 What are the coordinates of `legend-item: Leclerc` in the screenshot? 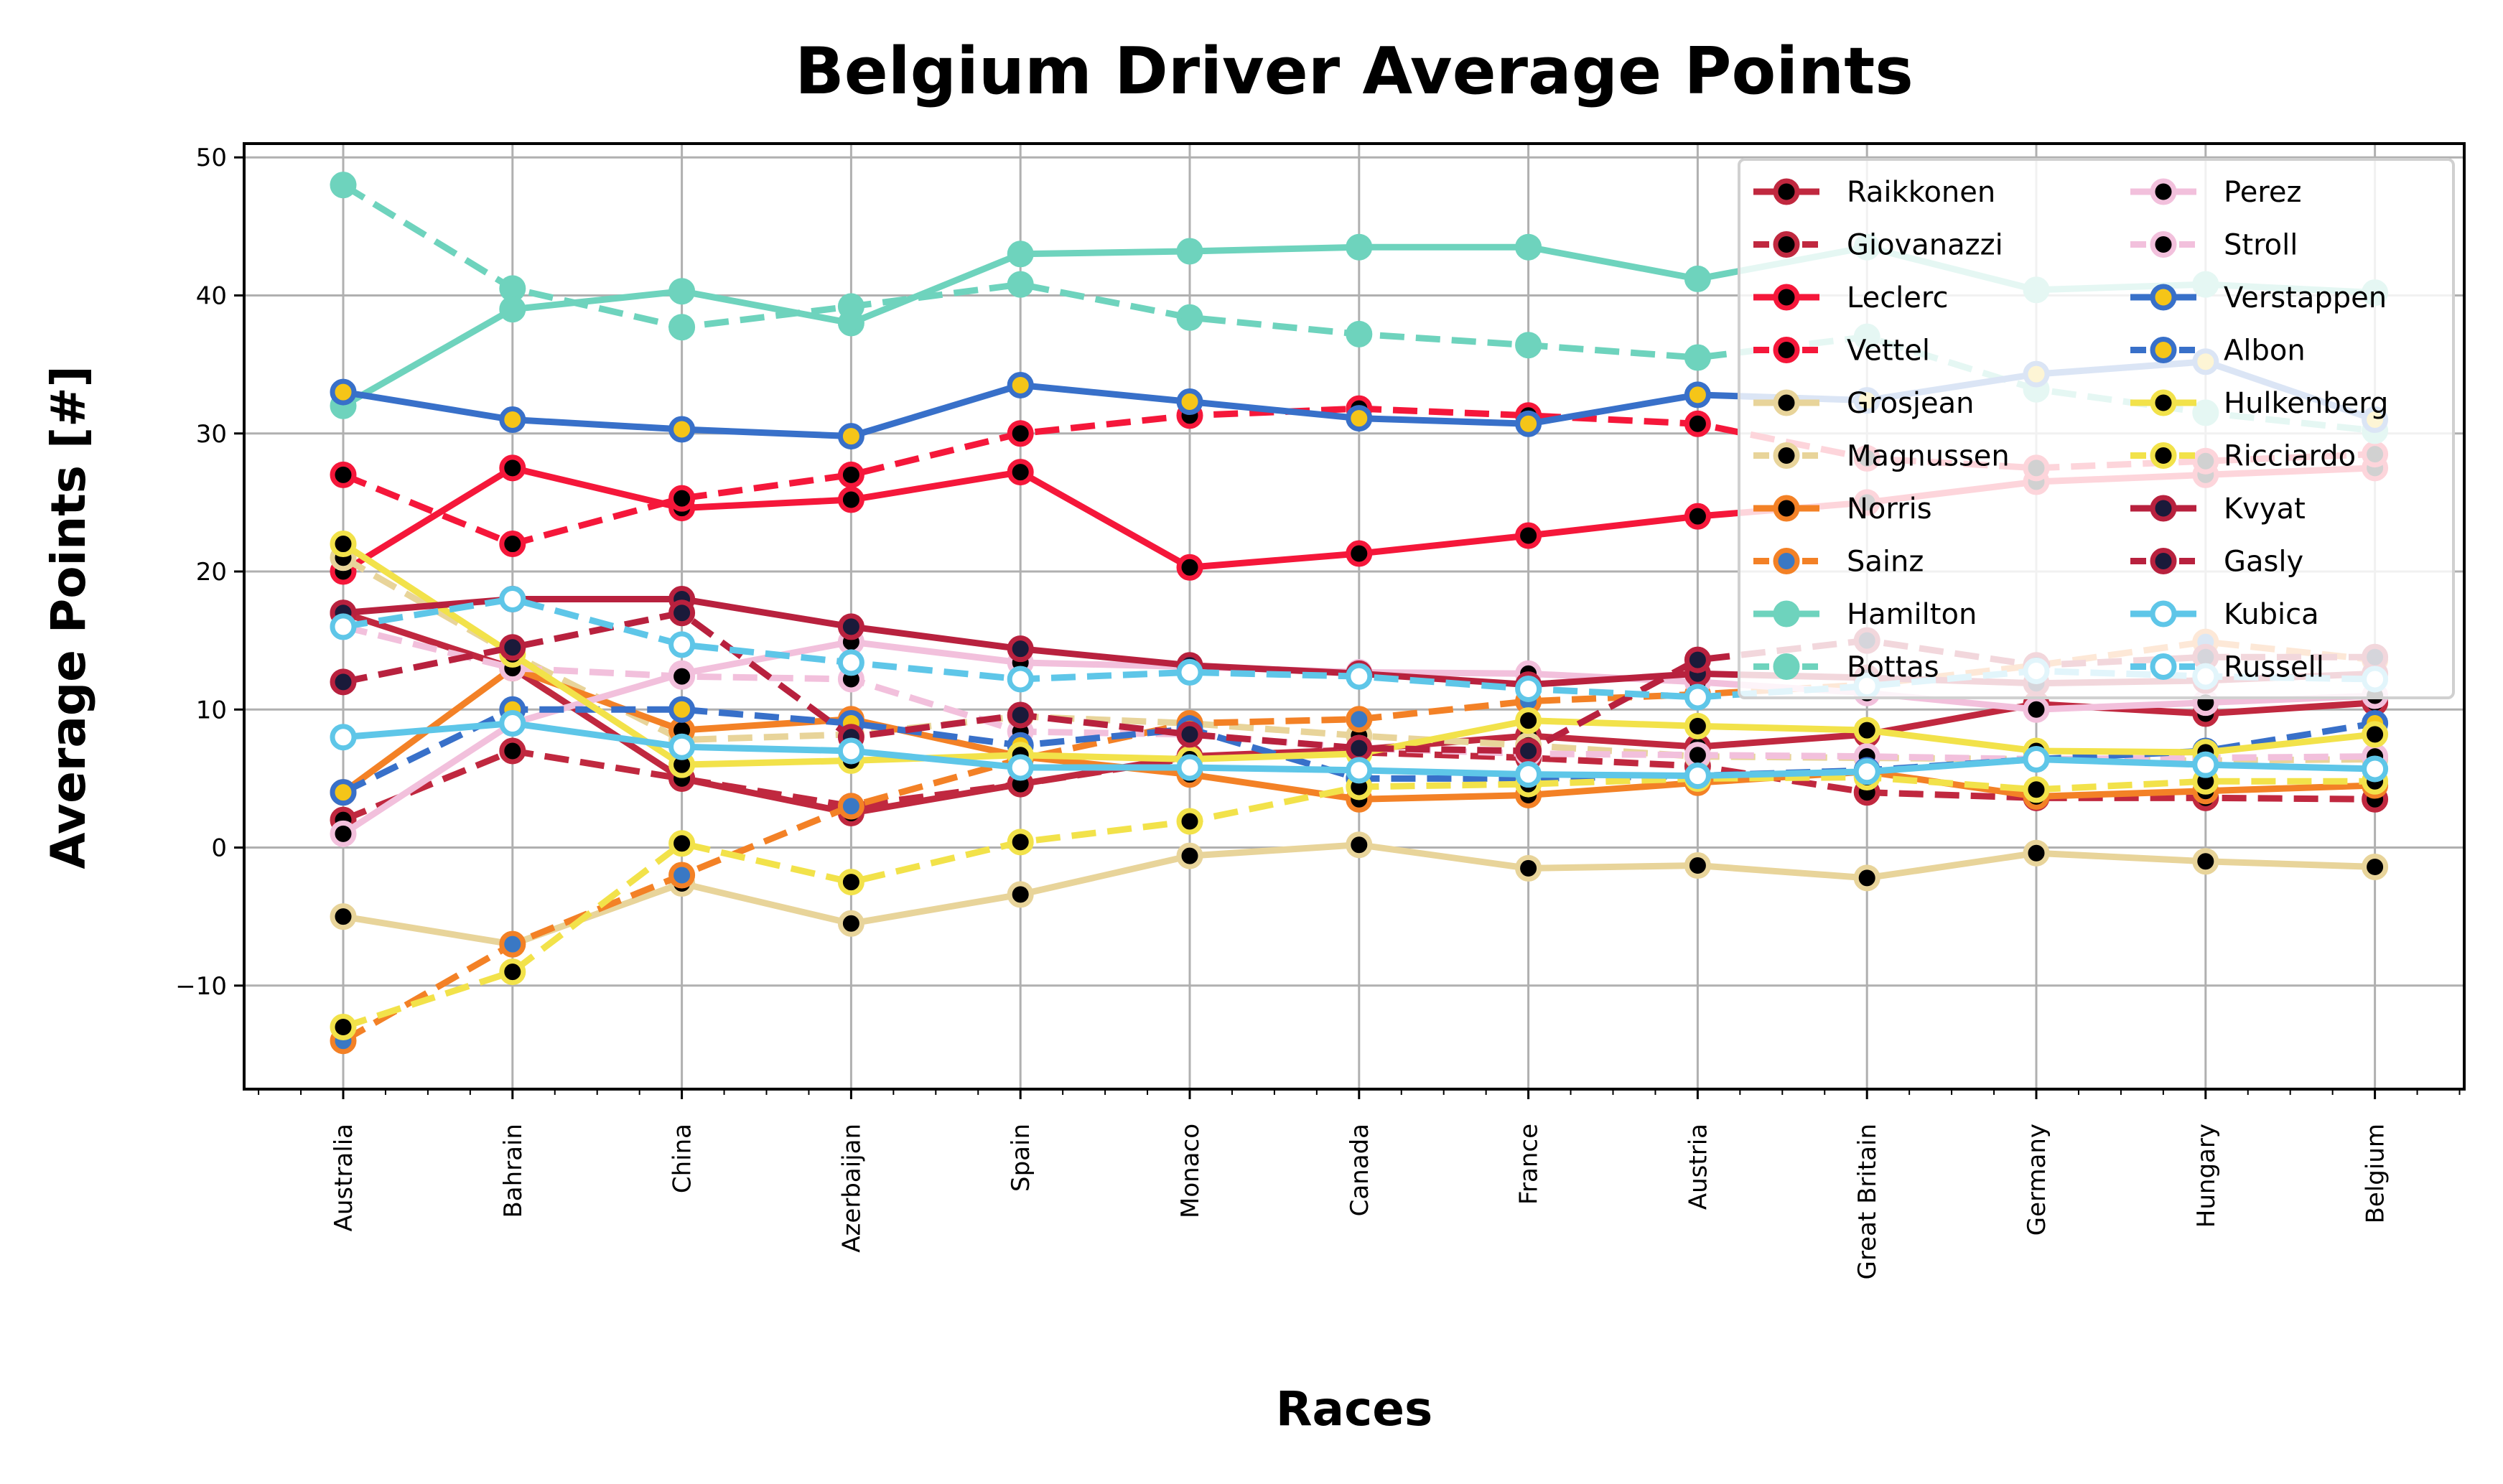 It's located at (1851, 297).